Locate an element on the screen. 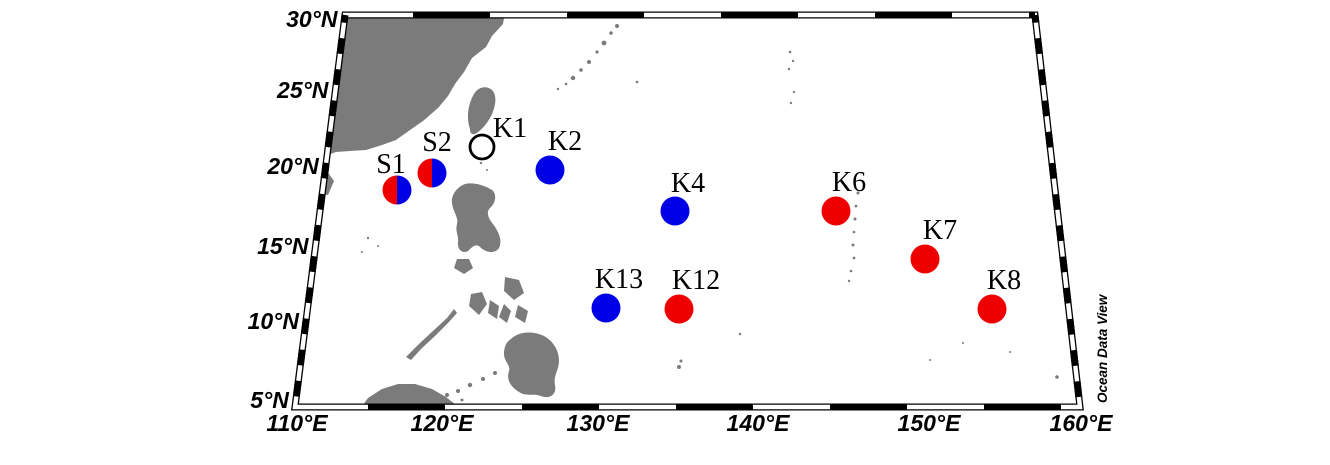 This screenshot has height=465, width=1330. mariana-islets is located at coordinates (853, 237).